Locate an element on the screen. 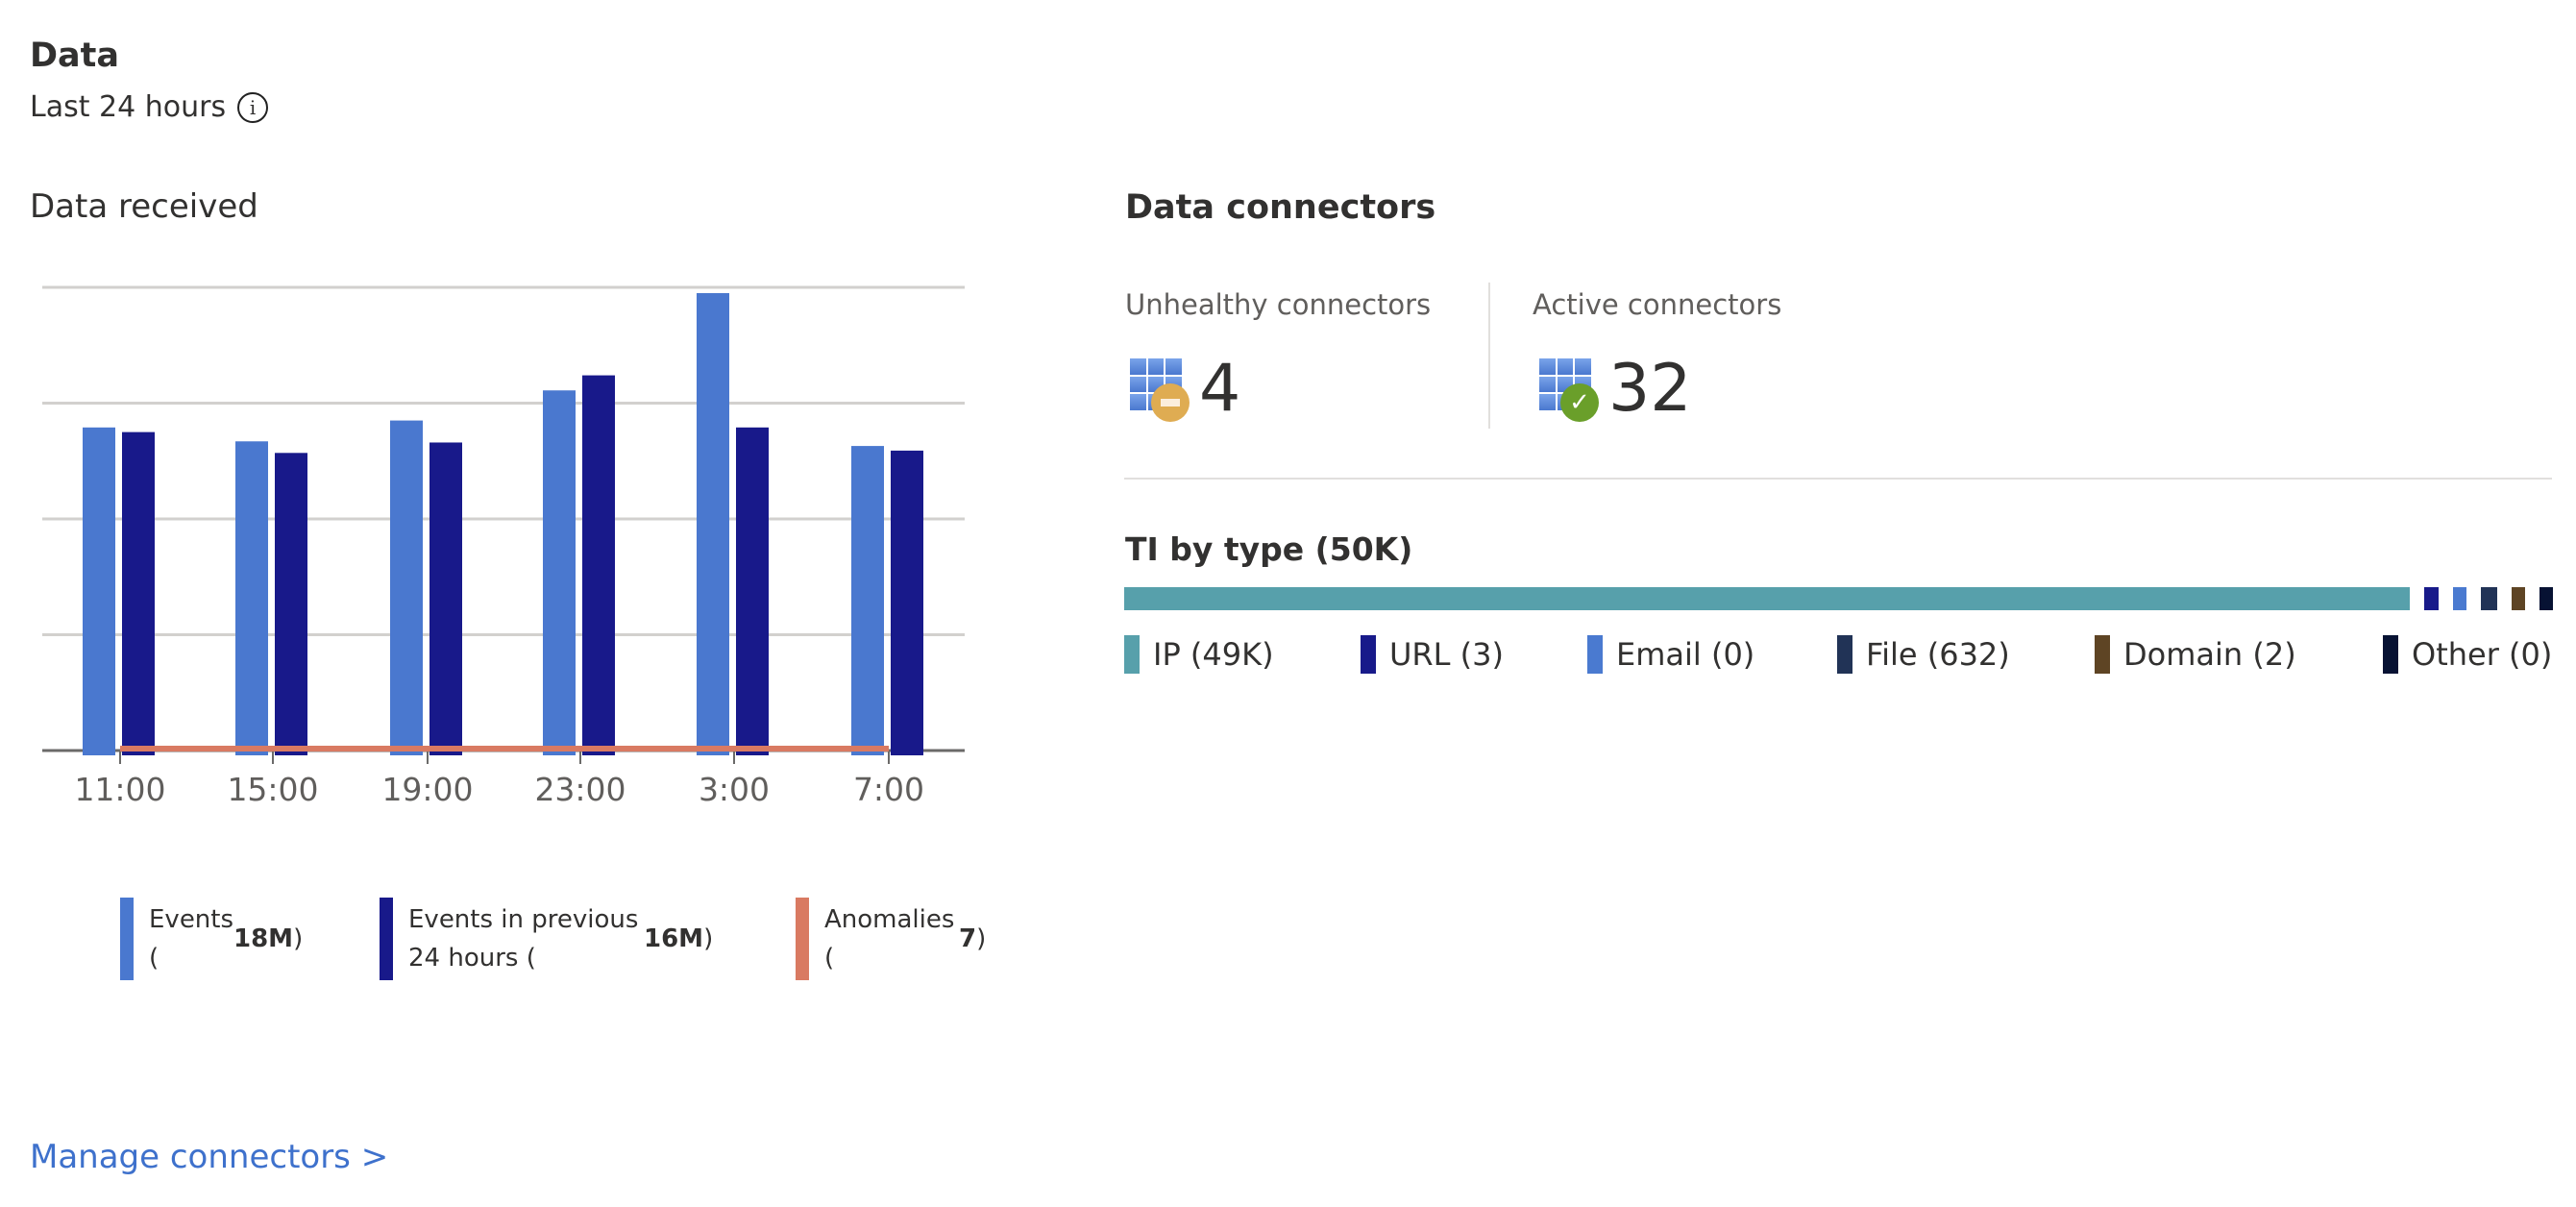 Image resolution: width=2576 pixels, height=1207 pixels. active-connectors-count: 32 is located at coordinates (1650, 389).